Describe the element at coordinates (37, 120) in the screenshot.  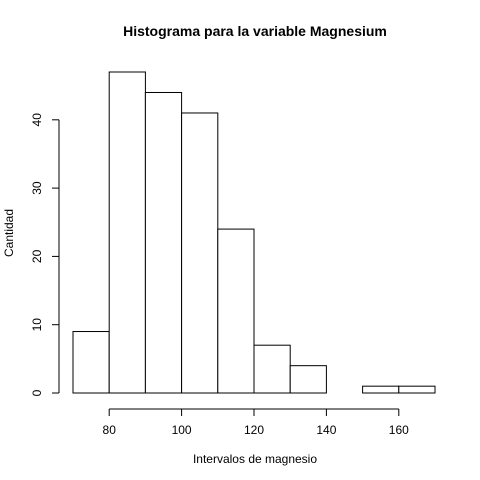
I see `y-tick-label: 40` at that location.